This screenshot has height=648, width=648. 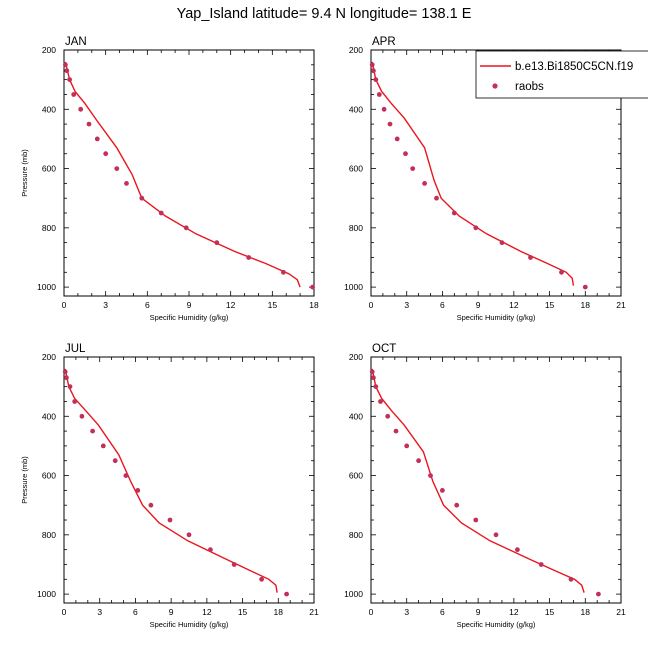 What do you see at coordinates (314, 612) in the screenshot?
I see `x-tick-label: 21` at bounding box center [314, 612].